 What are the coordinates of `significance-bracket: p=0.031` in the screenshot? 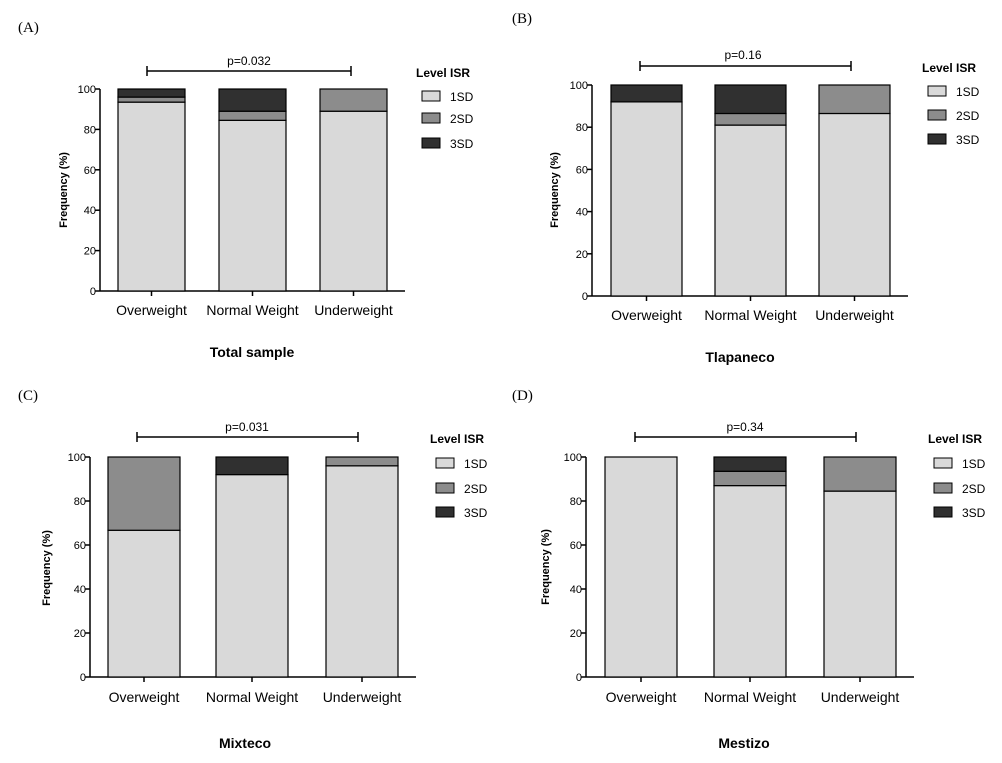 It's located at (247, 431).